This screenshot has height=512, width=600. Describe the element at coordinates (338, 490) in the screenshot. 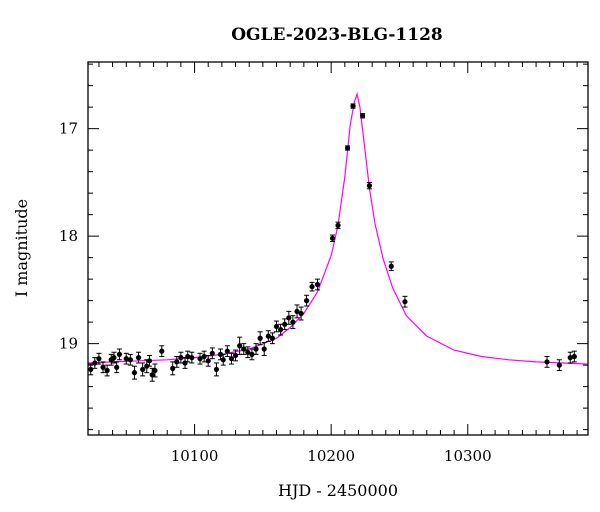

I see `x-axis-label: HJD - 2450000` at that location.